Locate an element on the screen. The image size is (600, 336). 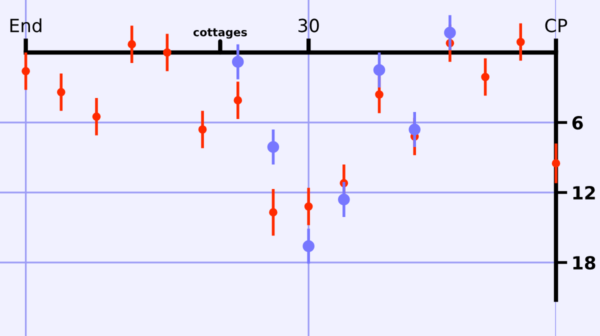
y-tick-label: 6 is located at coordinates (577, 123).